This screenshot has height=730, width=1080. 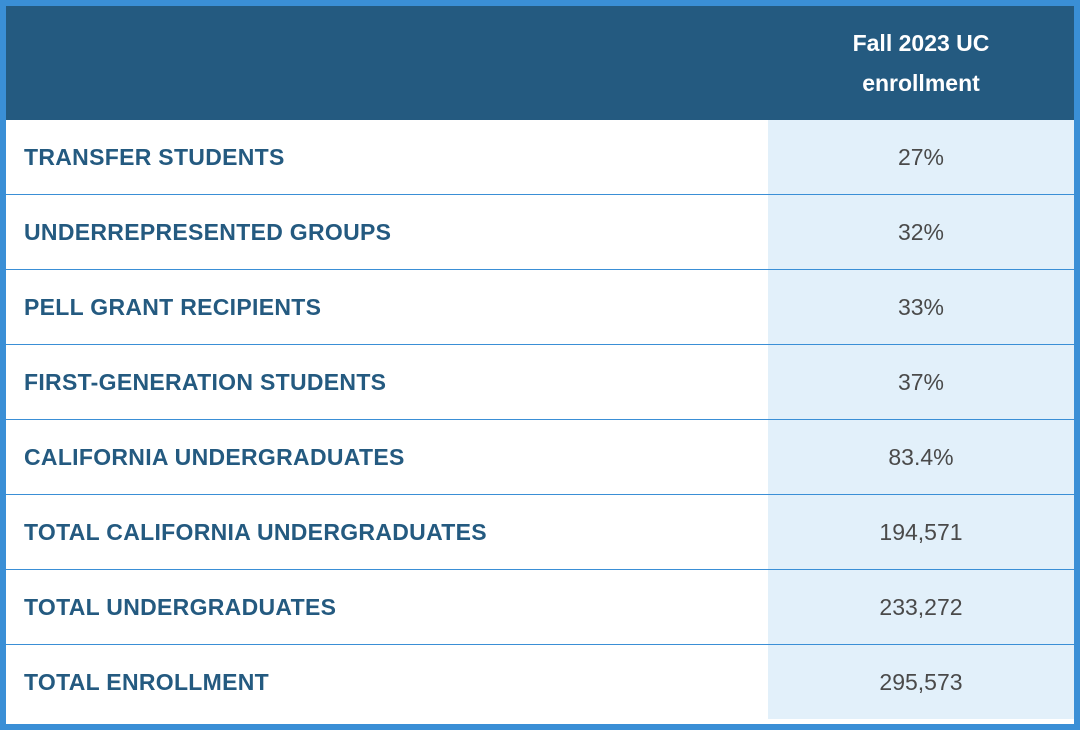 What do you see at coordinates (921, 232) in the screenshot?
I see `row-value: 32%` at bounding box center [921, 232].